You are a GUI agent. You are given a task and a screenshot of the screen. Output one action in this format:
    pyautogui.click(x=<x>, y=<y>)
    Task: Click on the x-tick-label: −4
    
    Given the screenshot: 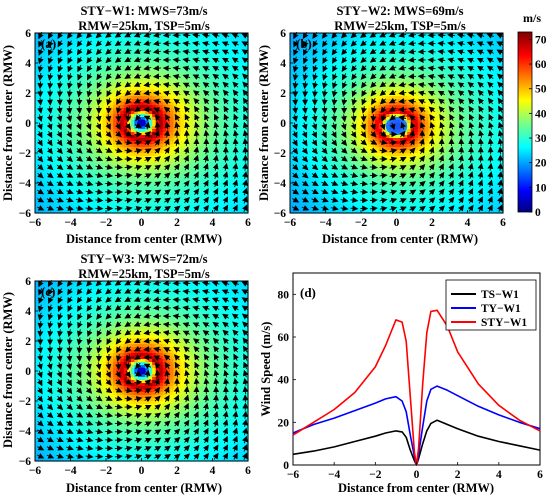 What is the action you would take?
    pyautogui.click(x=70, y=223)
    